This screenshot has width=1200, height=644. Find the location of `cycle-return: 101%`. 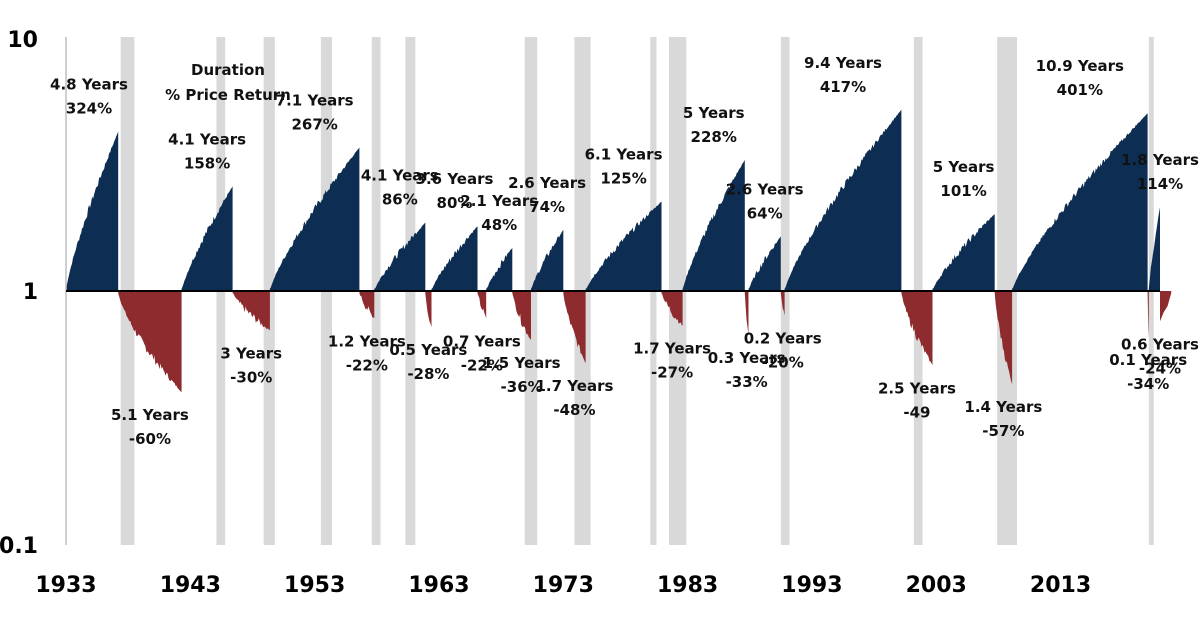

cycle-return: 101% is located at coordinates (963, 191).